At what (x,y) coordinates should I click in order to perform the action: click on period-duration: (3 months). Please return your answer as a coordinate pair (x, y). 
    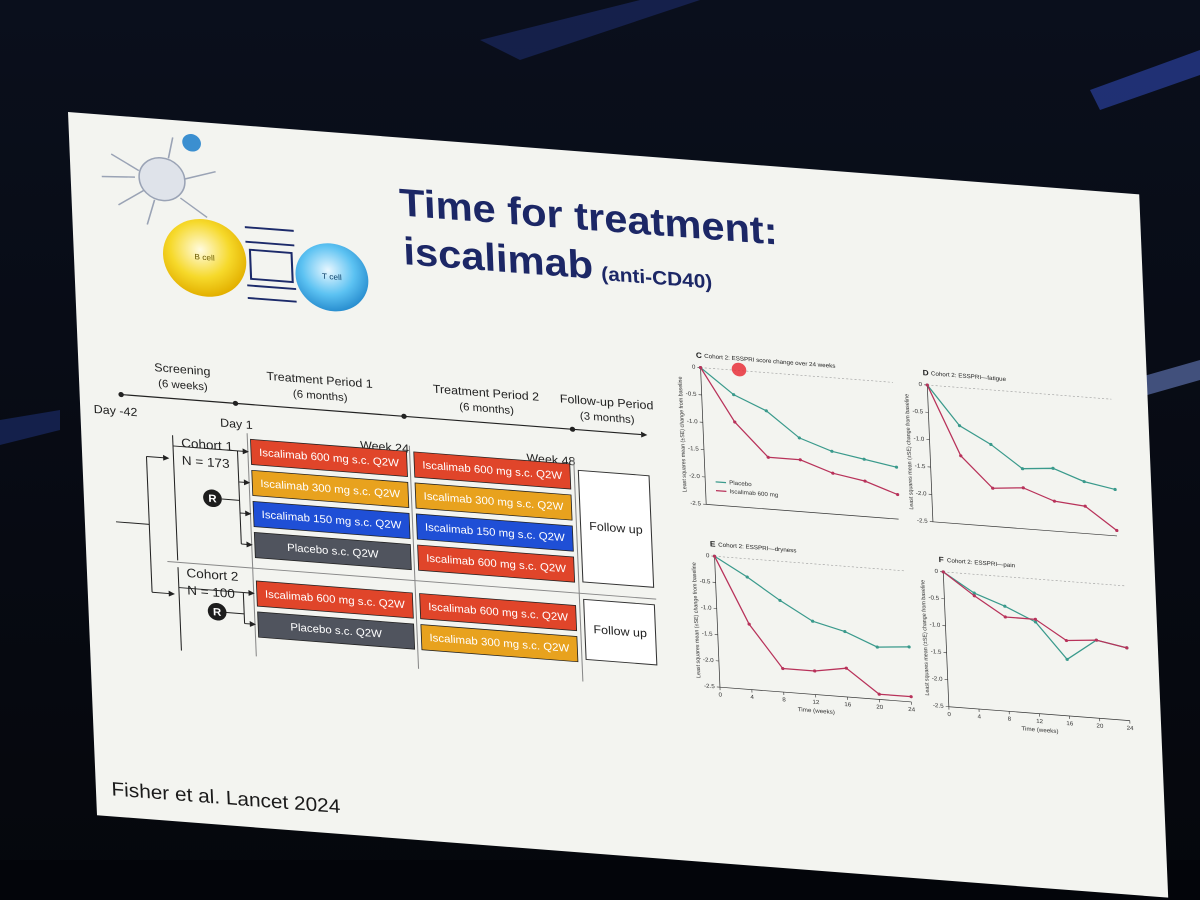
    Looking at the image, I should click on (607, 418).